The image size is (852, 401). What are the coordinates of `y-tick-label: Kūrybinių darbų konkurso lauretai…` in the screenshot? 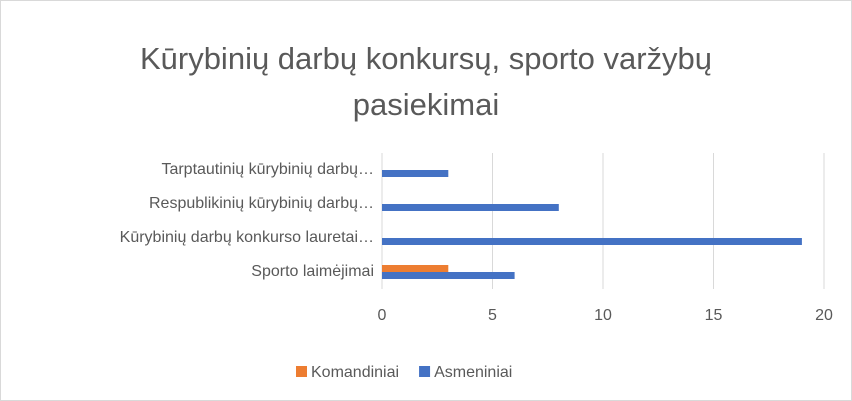 It's located at (247, 237).